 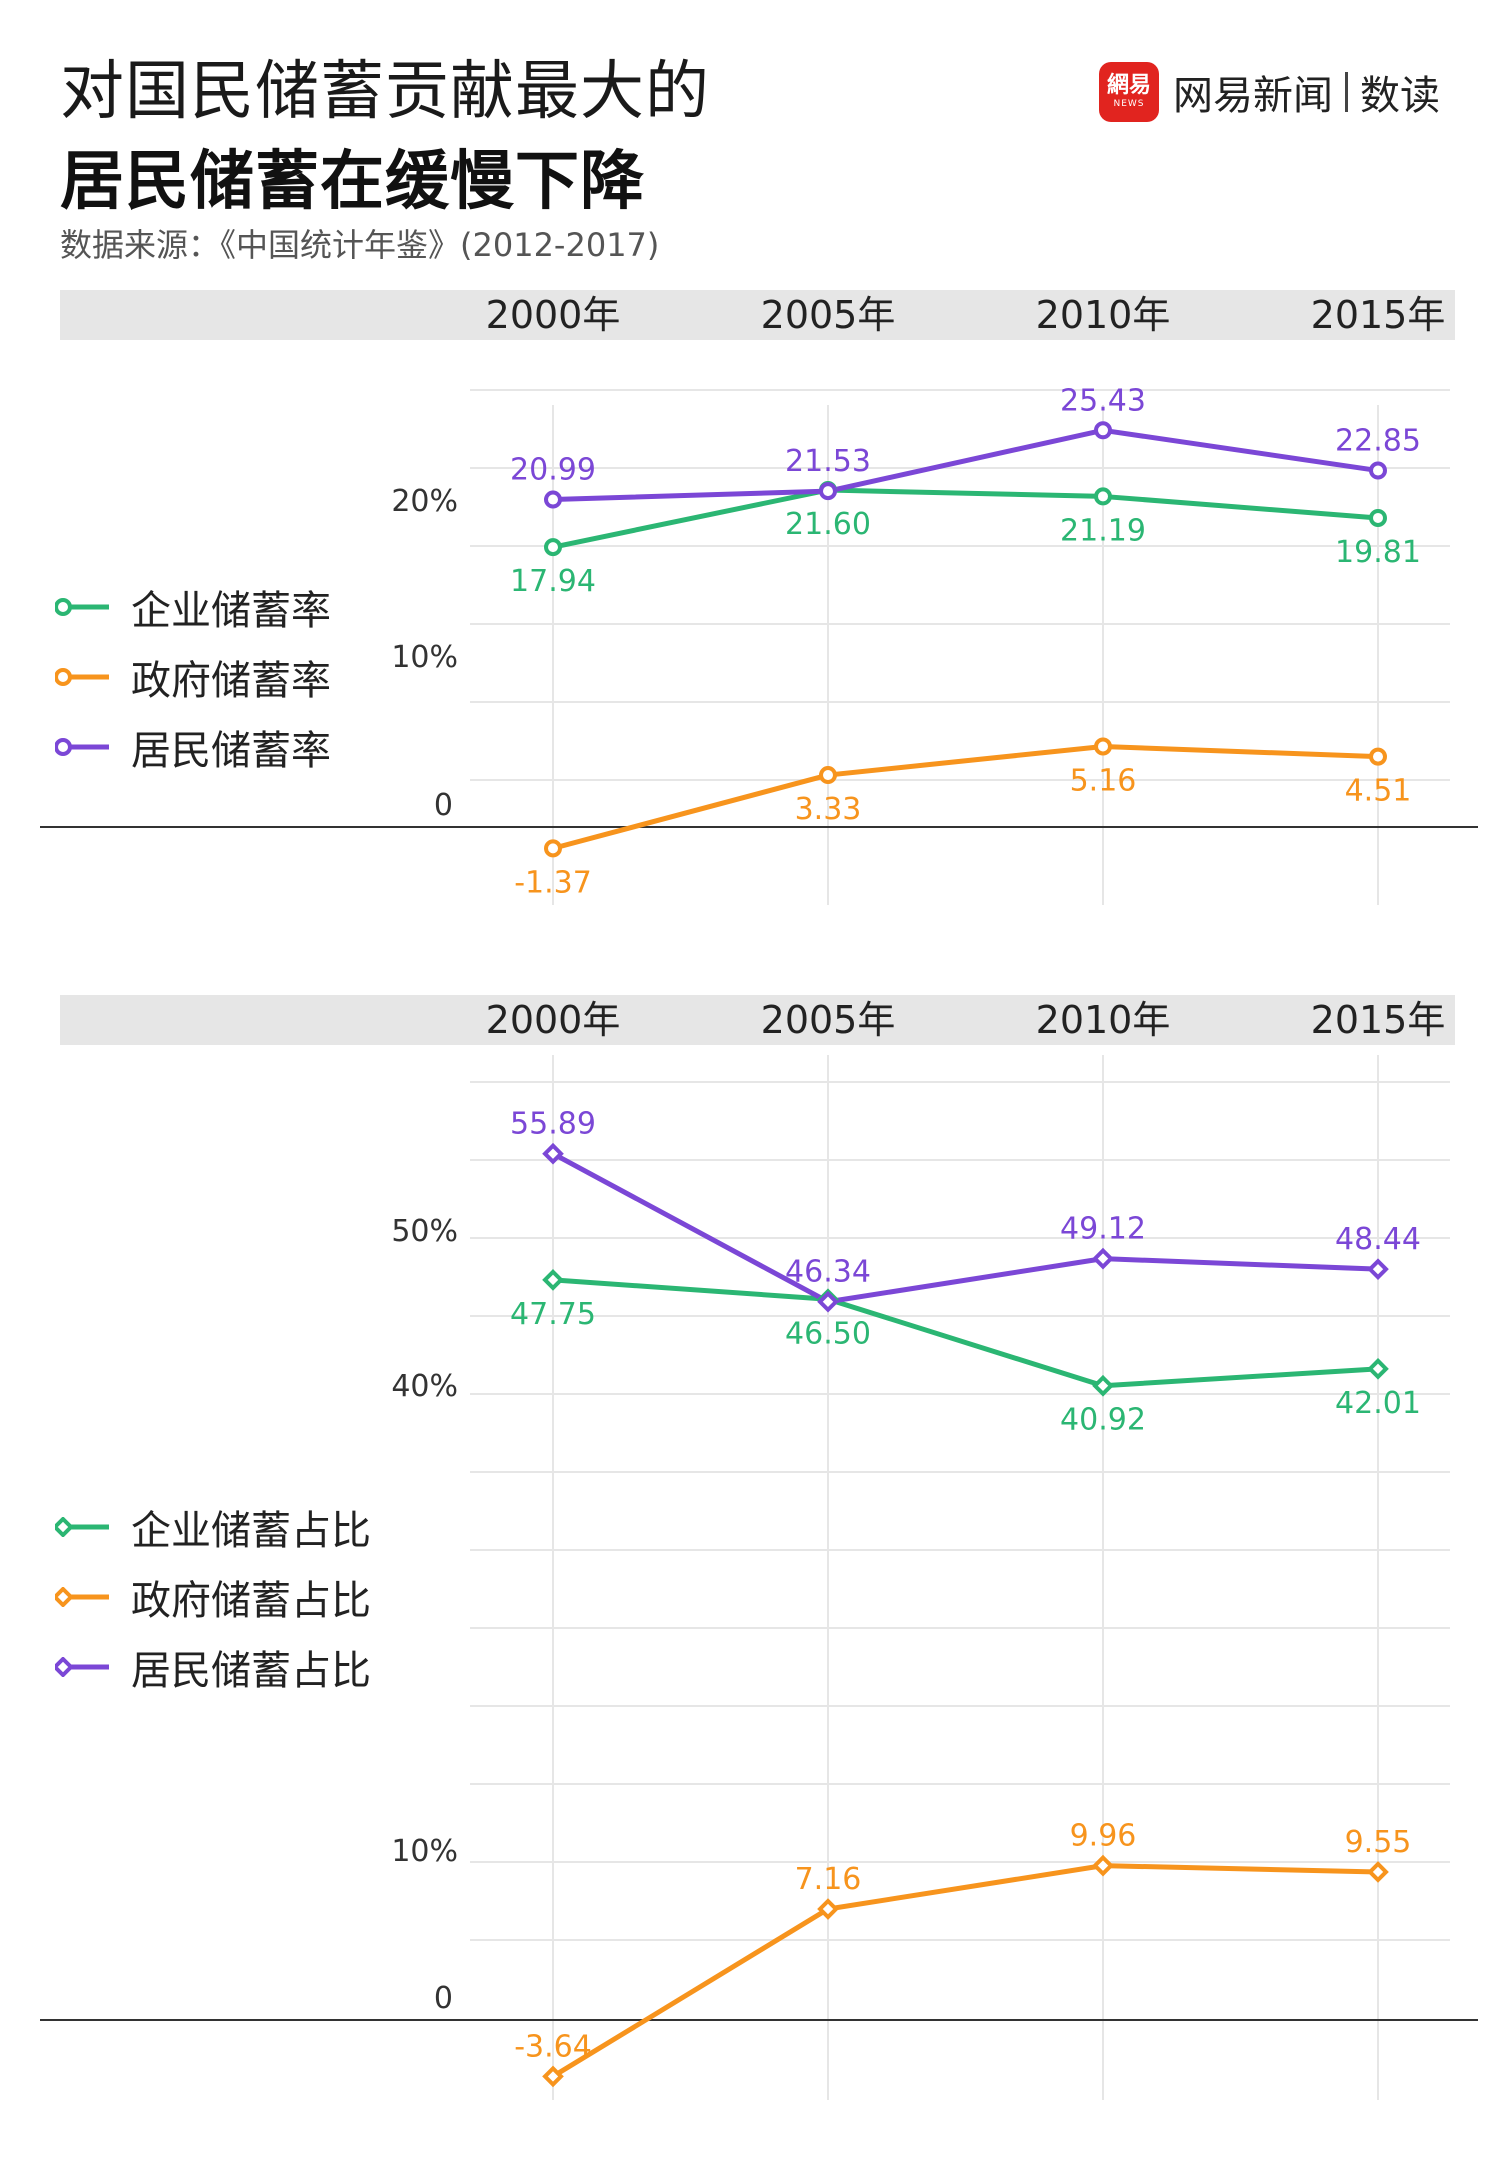 What do you see at coordinates (553, 882) in the screenshot?
I see `data-label: -1.37` at bounding box center [553, 882].